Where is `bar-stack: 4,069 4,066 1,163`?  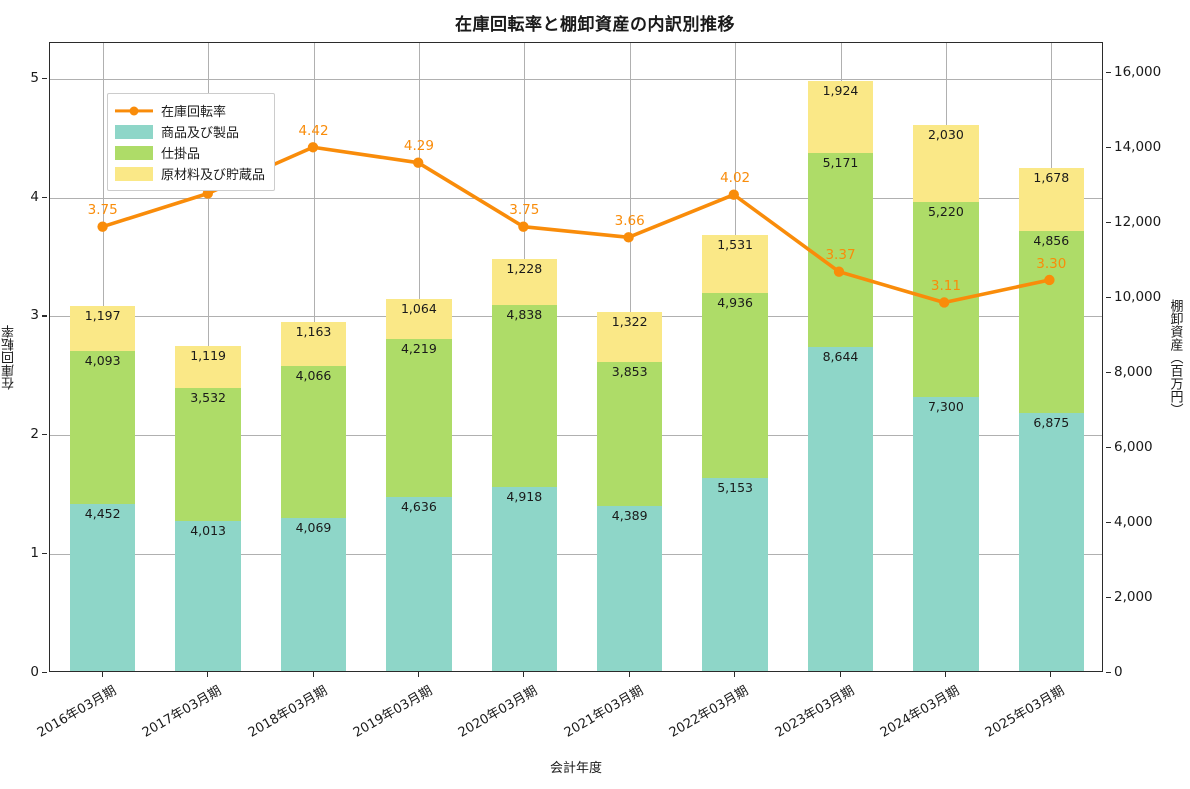 bar-stack: 4,069 4,066 1,163 is located at coordinates (313, 496).